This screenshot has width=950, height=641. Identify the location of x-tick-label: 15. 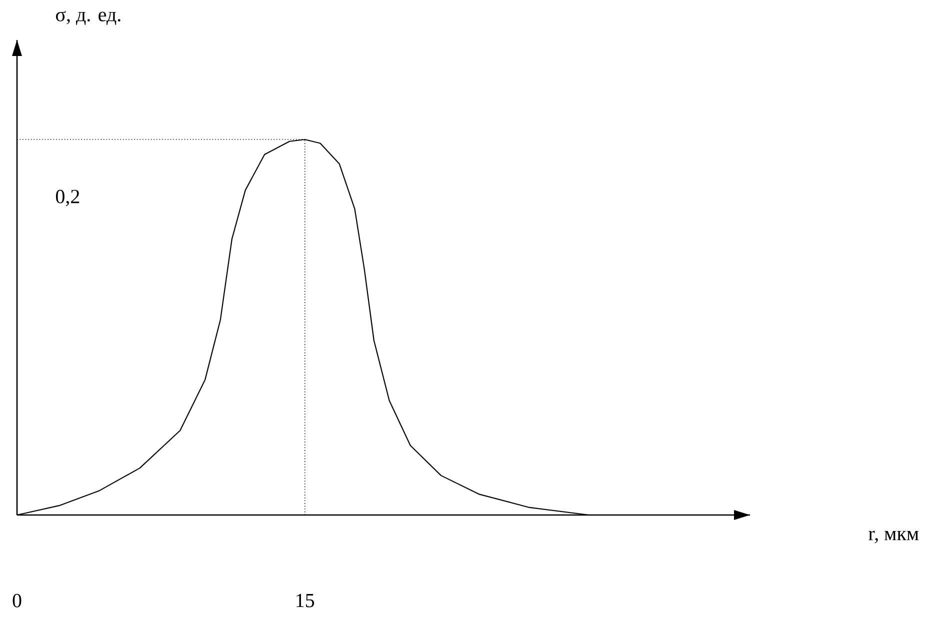
(305, 601).